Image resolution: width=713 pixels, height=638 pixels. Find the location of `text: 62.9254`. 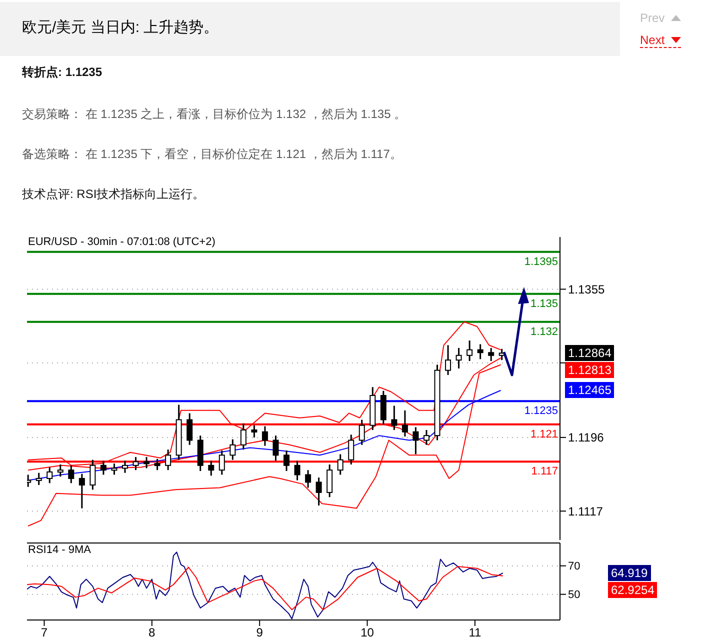

text: 62.9254 is located at coordinates (633, 590).